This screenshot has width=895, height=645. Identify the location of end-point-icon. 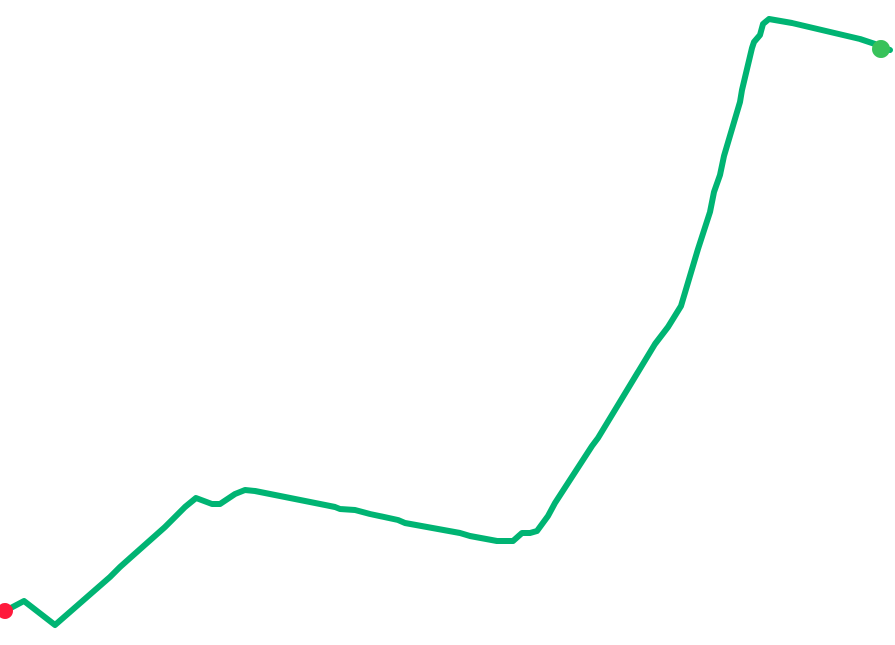
(881, 49).